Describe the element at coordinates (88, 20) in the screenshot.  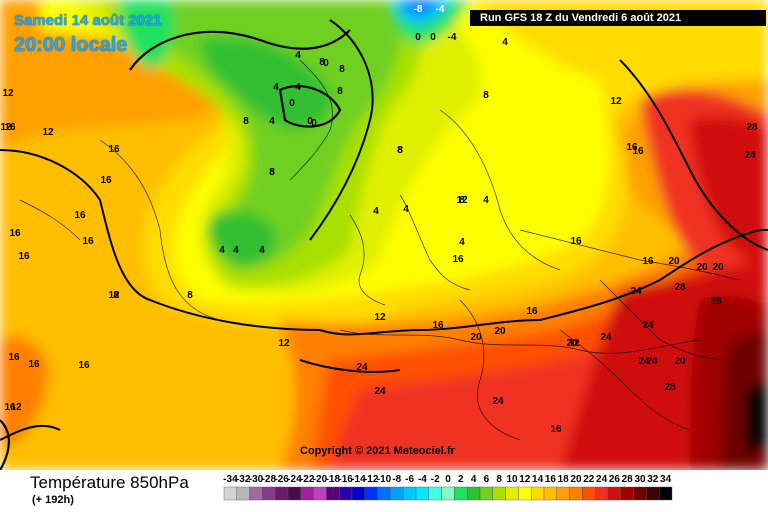
I see `forecast-date: Samedi 14 août 2021` at that location.